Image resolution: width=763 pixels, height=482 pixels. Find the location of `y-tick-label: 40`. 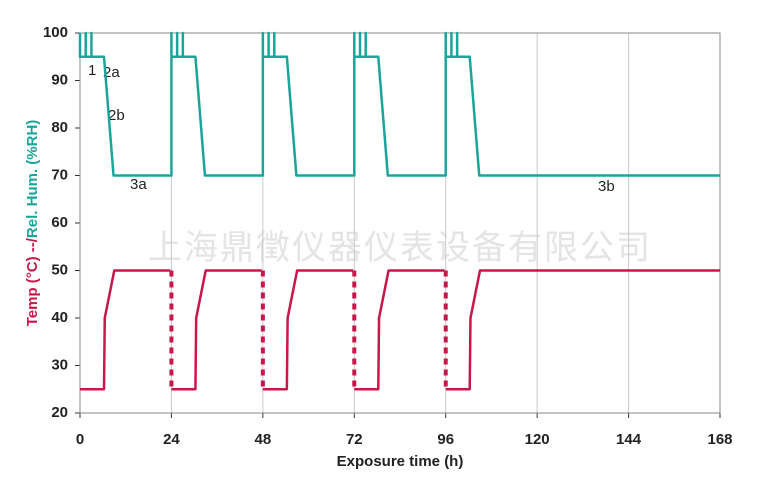

y-tick-label: 40 is located at coordinates (59, 317).